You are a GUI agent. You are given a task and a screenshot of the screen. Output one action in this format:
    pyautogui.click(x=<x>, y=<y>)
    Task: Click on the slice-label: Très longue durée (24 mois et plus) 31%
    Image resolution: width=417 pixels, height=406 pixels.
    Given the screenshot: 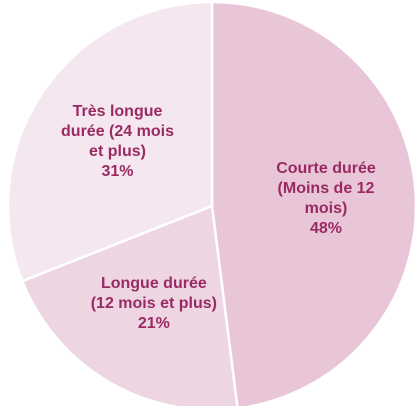 What is the action you would take?
    pyautogui.click(x=118, y=142)
    